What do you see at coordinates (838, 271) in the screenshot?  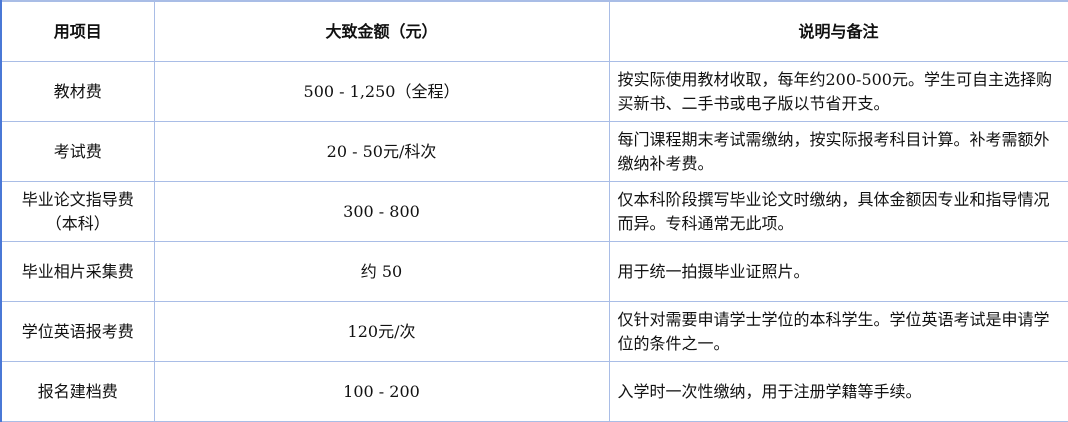 I see `cell-note: 用于统一拍摄毕业证照片。` at bounding box center [838, 271].